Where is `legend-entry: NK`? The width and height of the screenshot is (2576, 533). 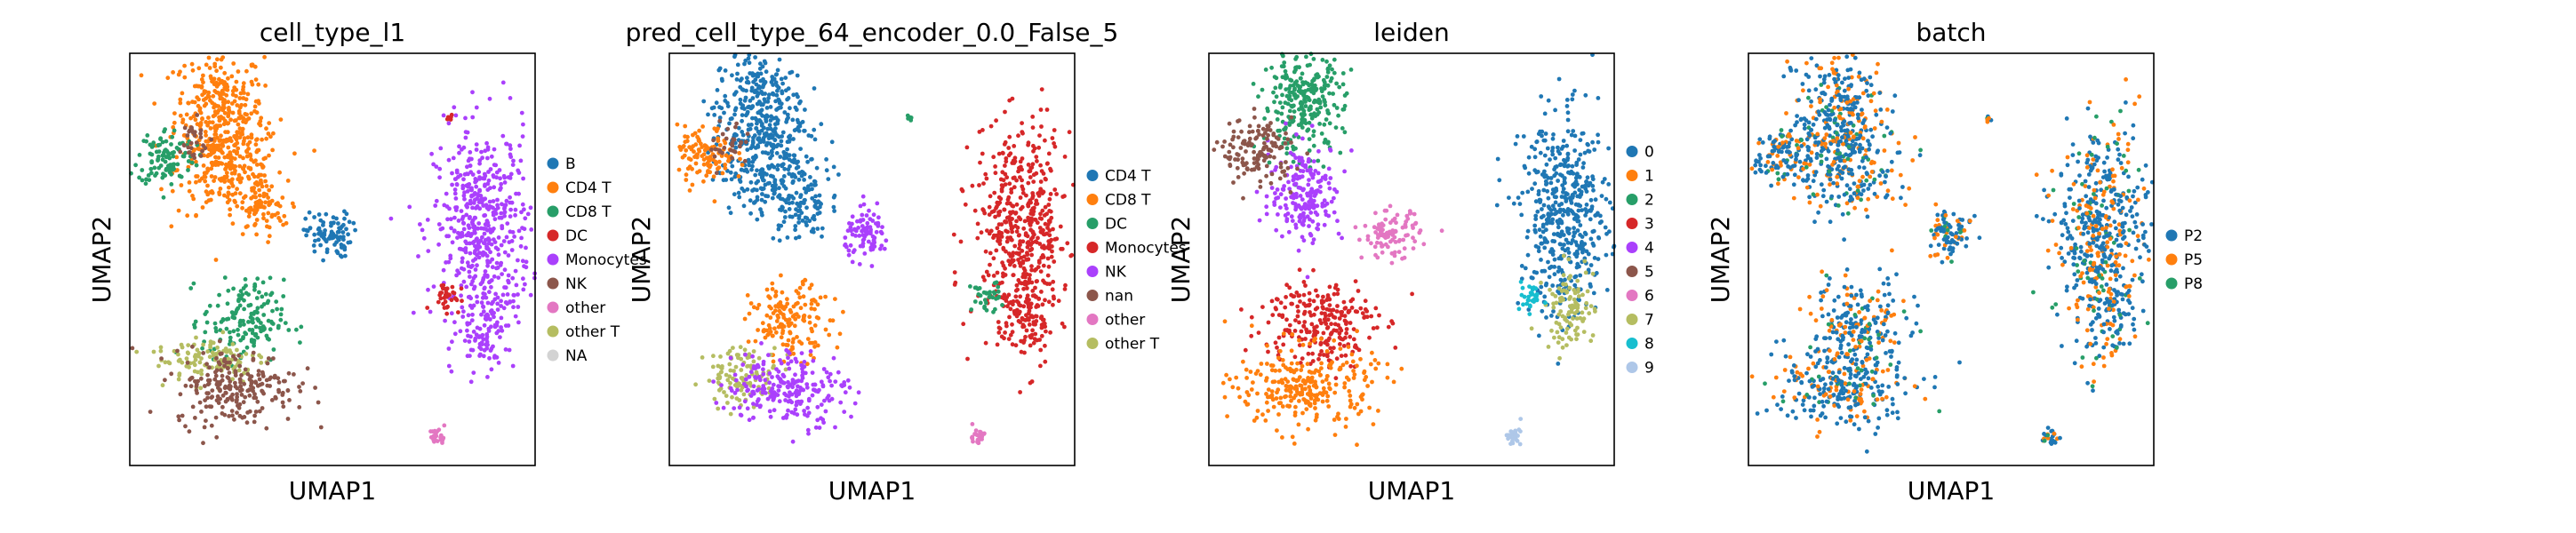 legend-entry: NK is located at coordinates (1106, 273).